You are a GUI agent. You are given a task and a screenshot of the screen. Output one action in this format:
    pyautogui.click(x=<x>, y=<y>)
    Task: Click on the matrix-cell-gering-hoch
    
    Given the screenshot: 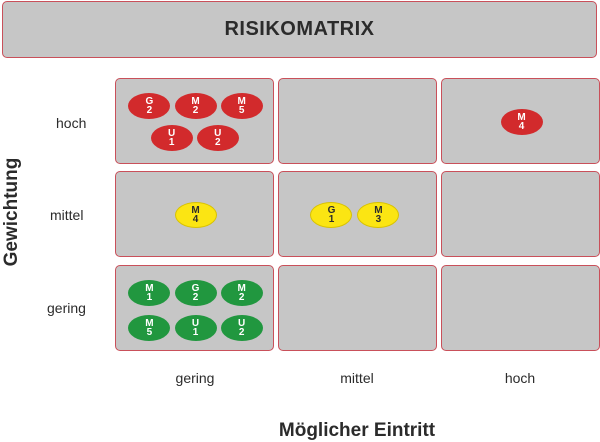 What is the action you would take?
    pyautogui.click(x=520, y=308)
    